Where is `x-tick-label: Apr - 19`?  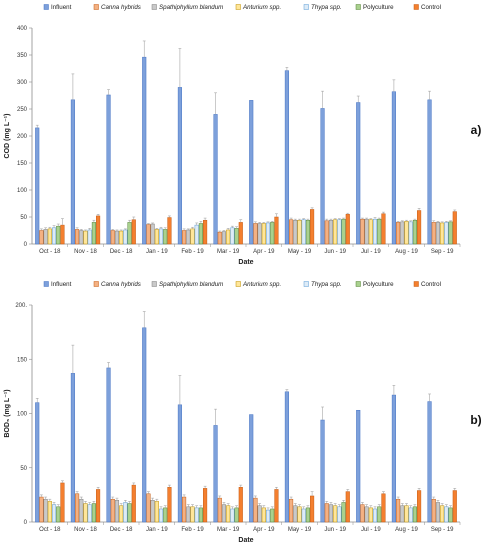 x-tick-label: Apr - 19 is located at coordinates (264, 252).